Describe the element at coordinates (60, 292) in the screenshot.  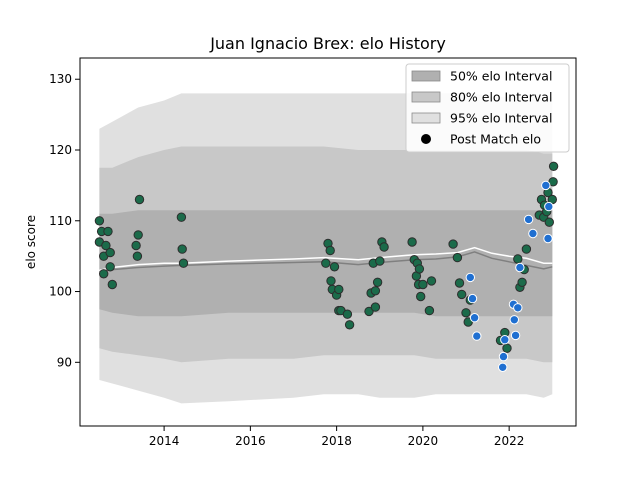
I see `y-tick-label: 100` at that location.